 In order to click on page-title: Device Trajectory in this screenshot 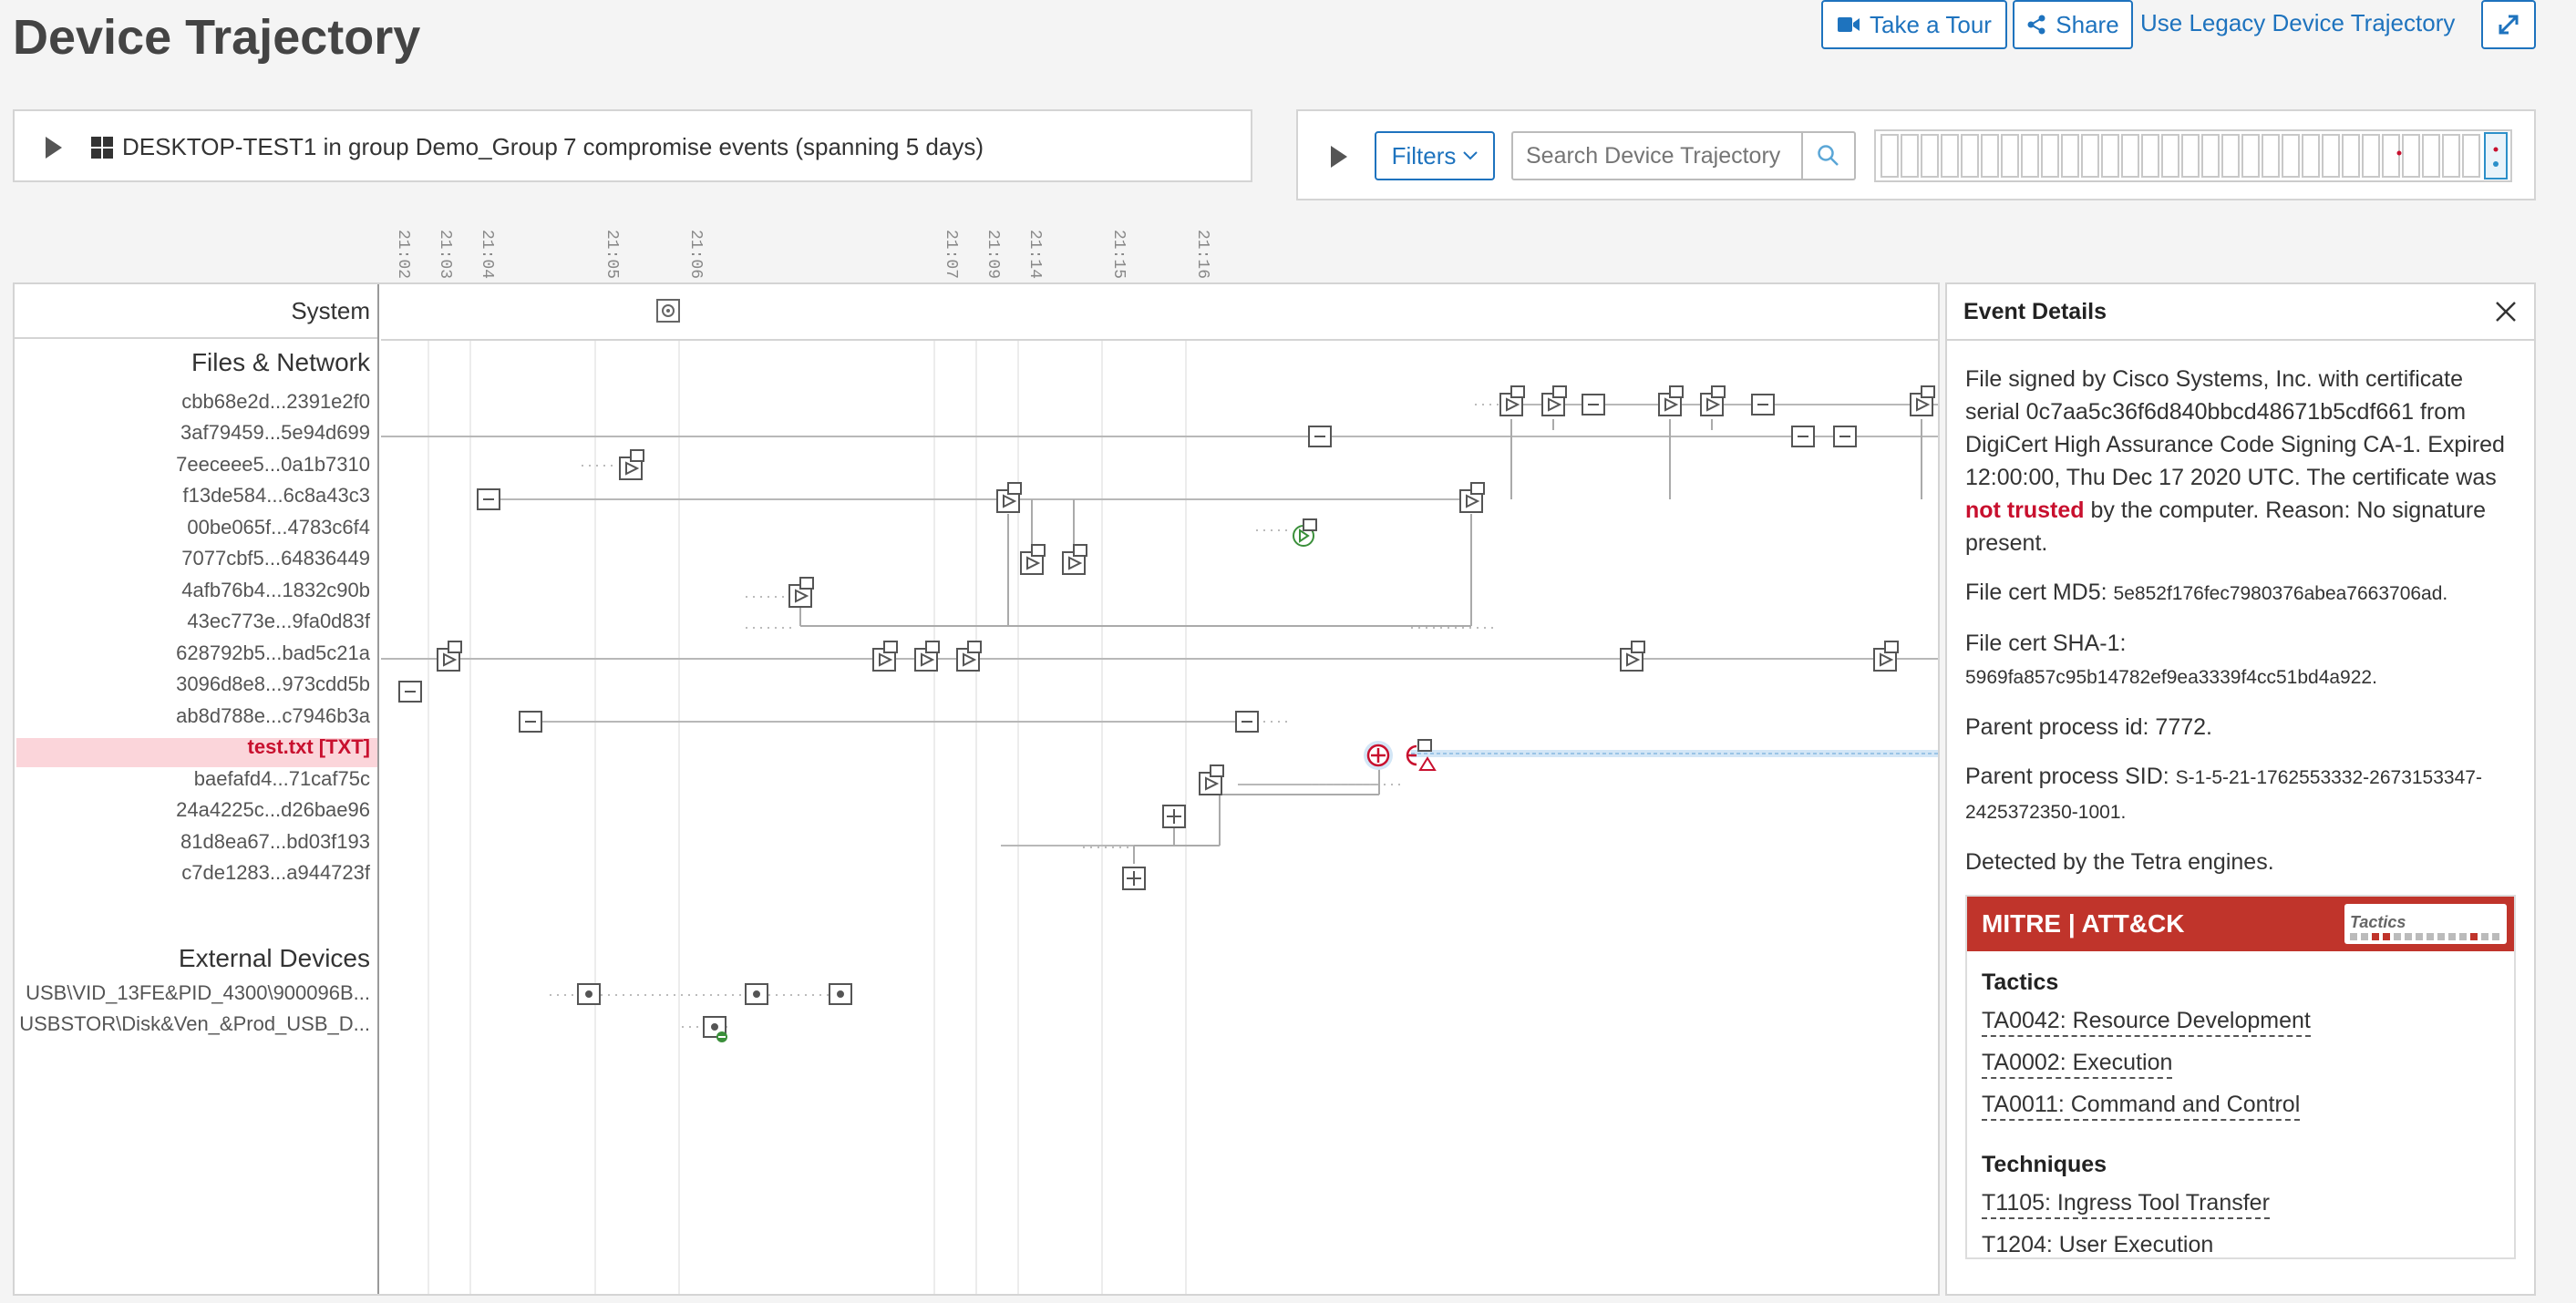, I will do `click(217, 37)`.